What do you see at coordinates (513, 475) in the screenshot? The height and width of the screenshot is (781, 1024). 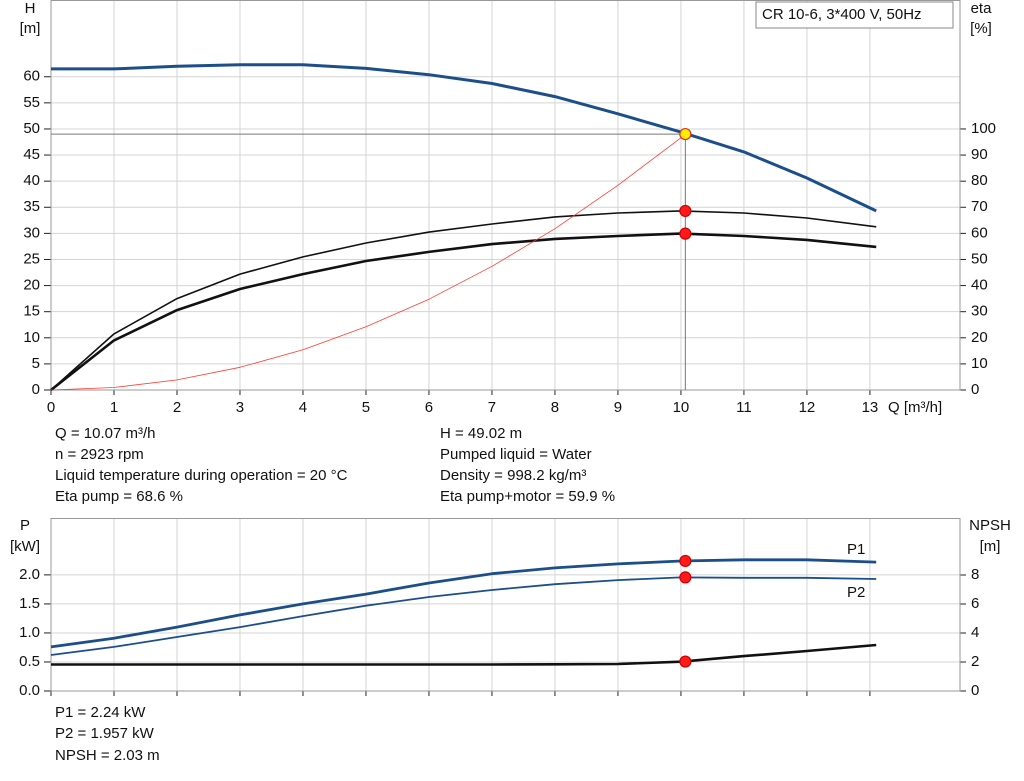 I see `info-text: Density = 998.2 kg/m³` at bounding box center [513, 475].